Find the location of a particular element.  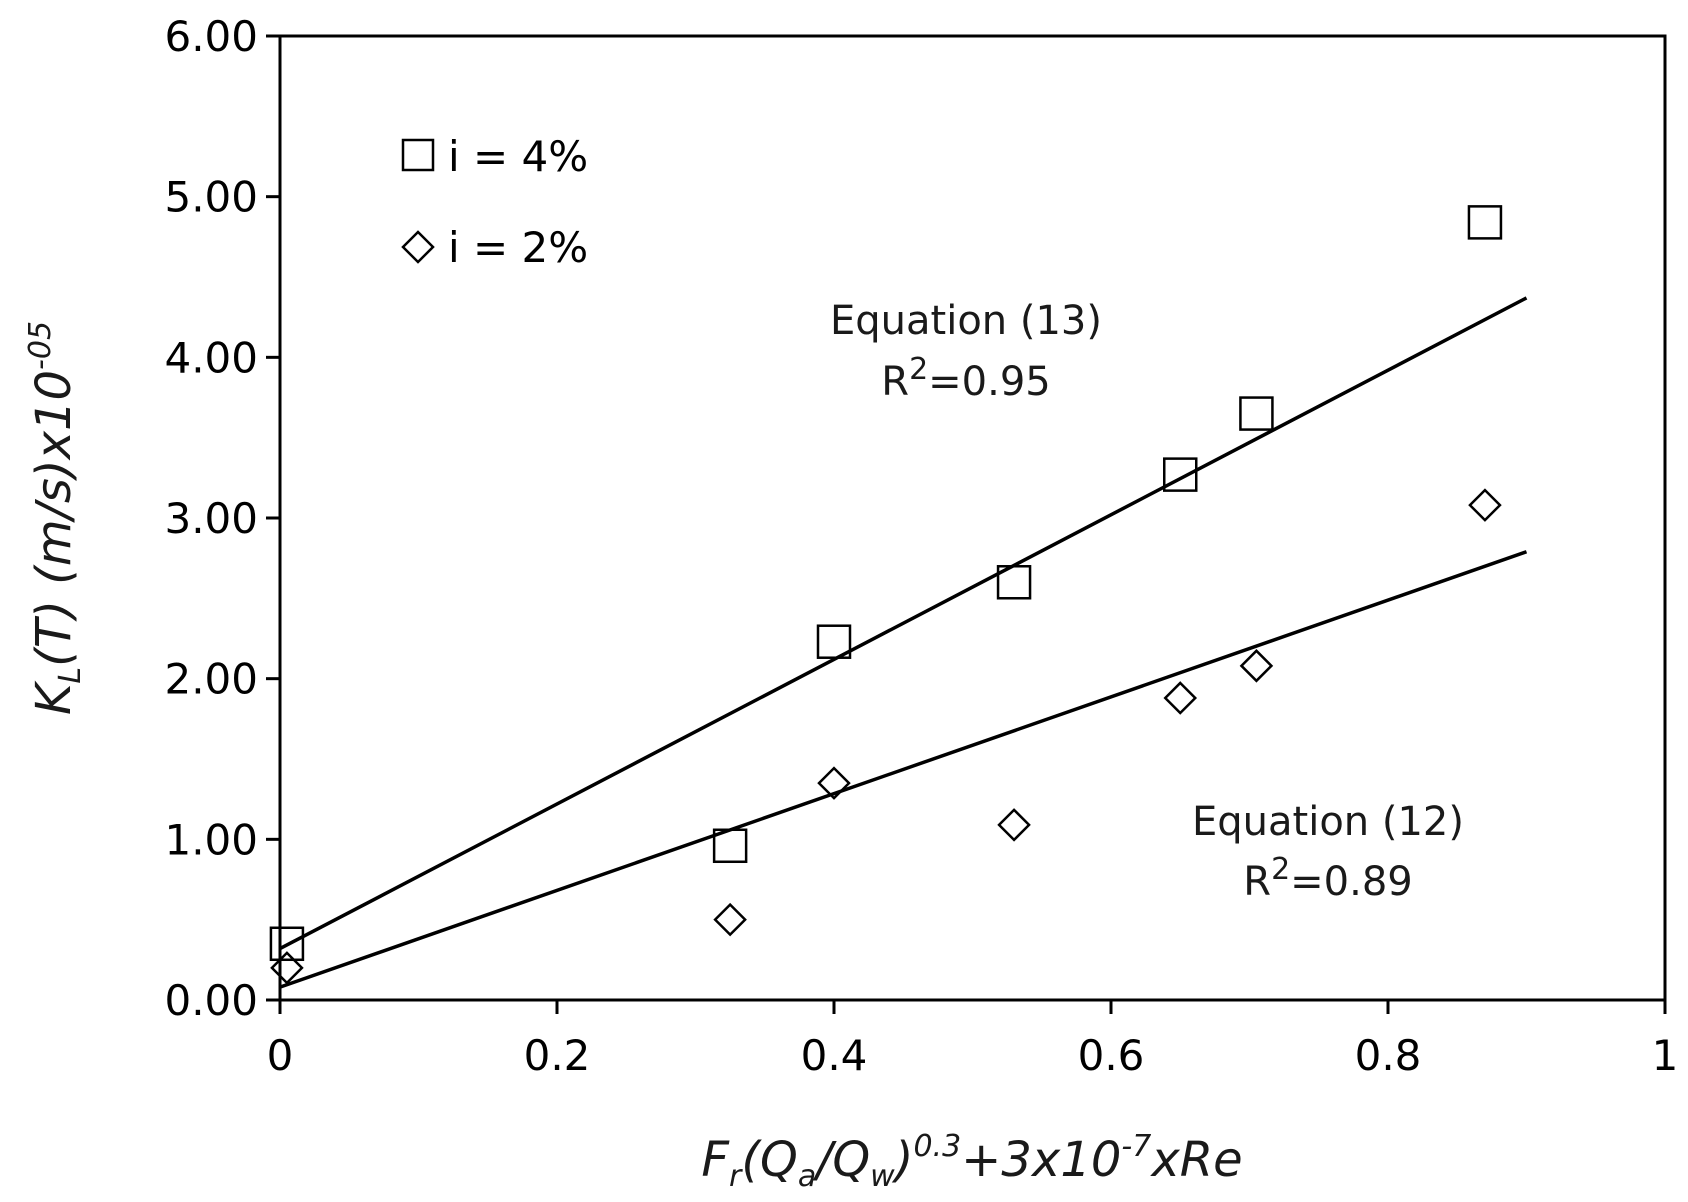

y-tick-label: 1.00 is located at coordinates (211, 839).